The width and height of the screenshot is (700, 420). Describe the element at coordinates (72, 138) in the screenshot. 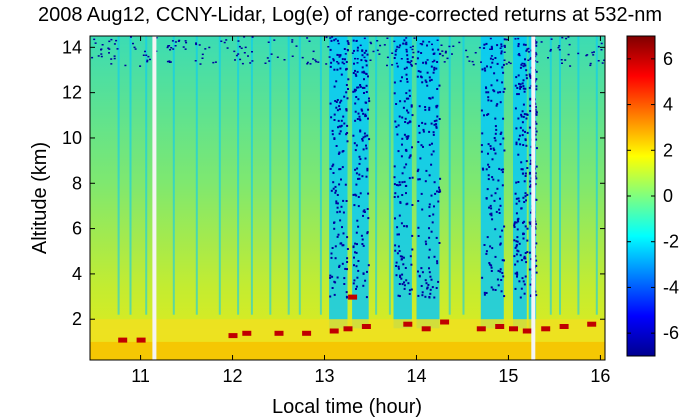

I see `y-tick-label: 10` at that location.